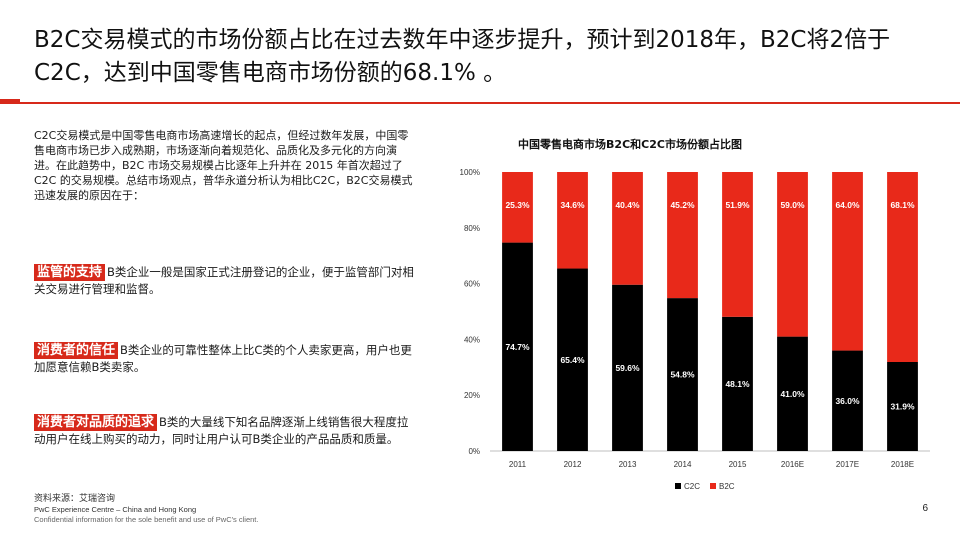  What do you see at coordinates (682, 235) in the screenshot?
I see `bar-b2c-2014` at bounding box center [682, 235].